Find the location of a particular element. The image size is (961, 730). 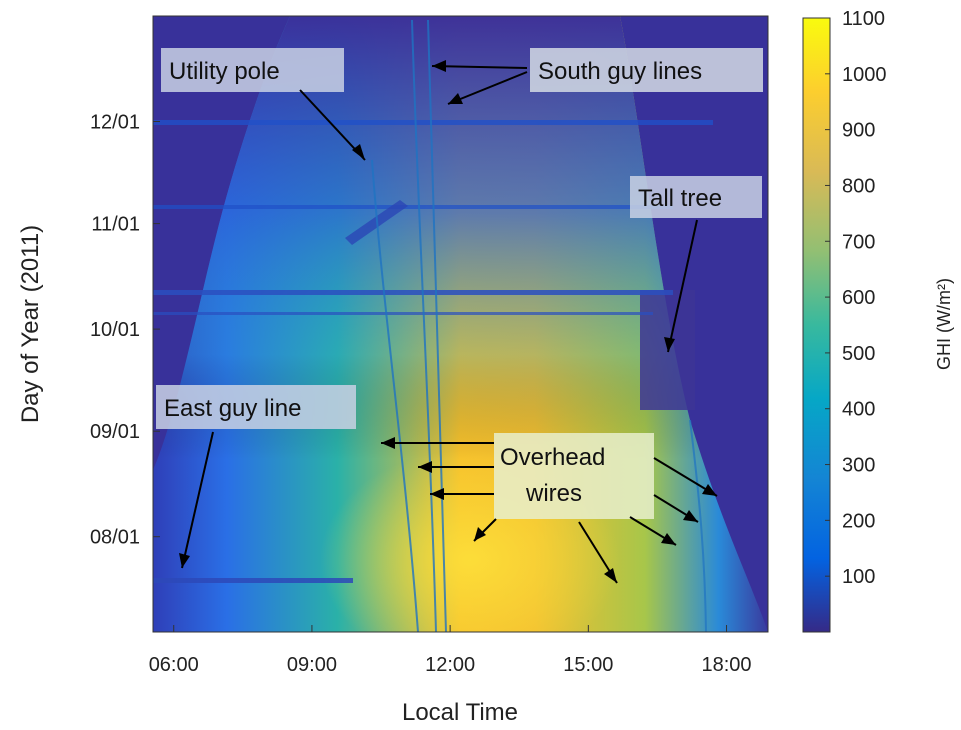

label-box-overhead-wires is located at coordinates (574, 476).